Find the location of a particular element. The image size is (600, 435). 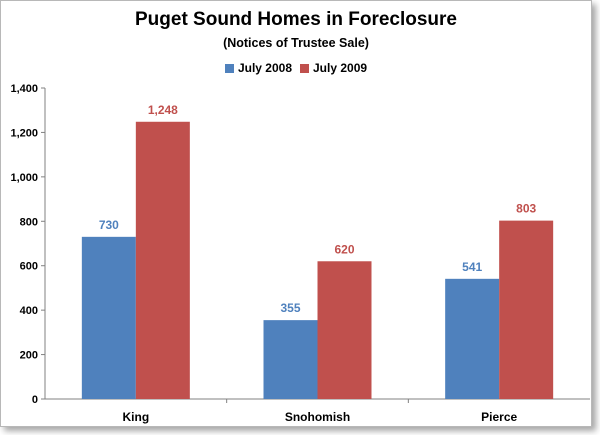

legend-label-july-2009: July 2009 is located at coordinates (340, 68).